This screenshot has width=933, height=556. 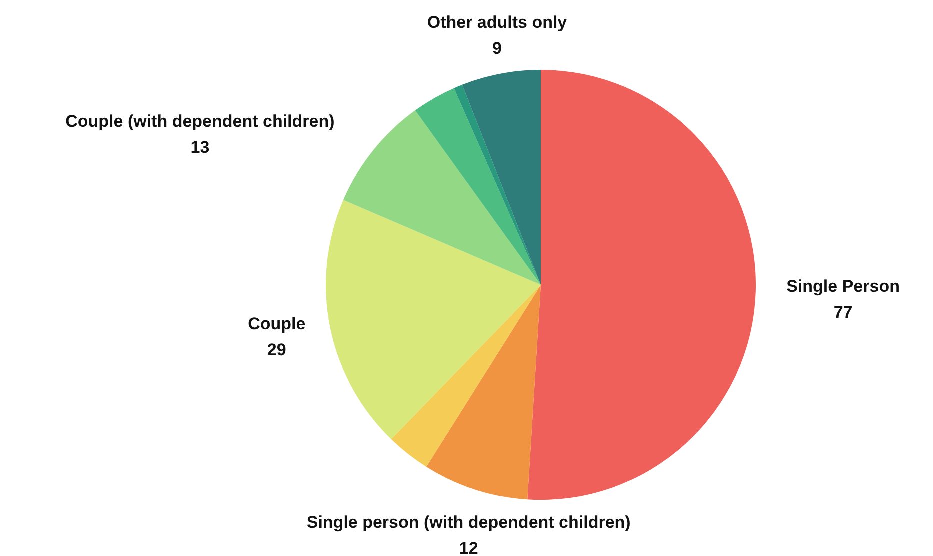 What do you see at coordinates (468, 522) in the screenshot?
I see `slice-label: Single person (with dependent children)` at bounding box center [468, 522].